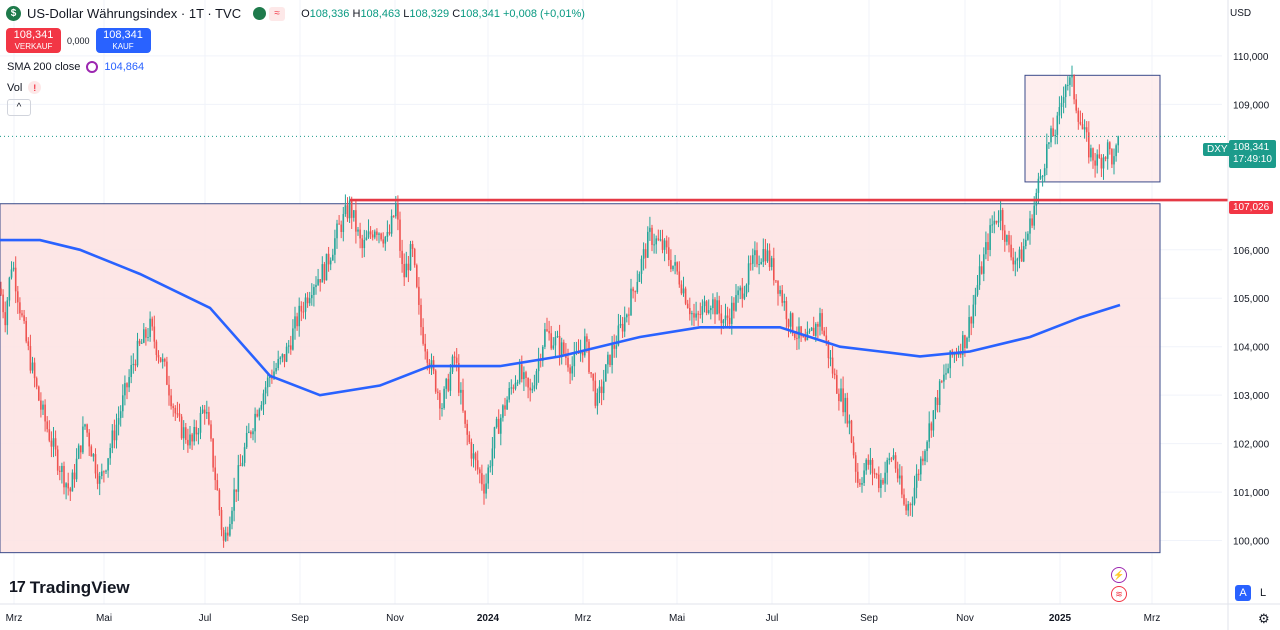 Image resolution: width=1280 pixels, height=630 pixels. Describe the element at coordinates (19, 107) in the screenshot. I see `collapse-legend-button: ^` at that location.